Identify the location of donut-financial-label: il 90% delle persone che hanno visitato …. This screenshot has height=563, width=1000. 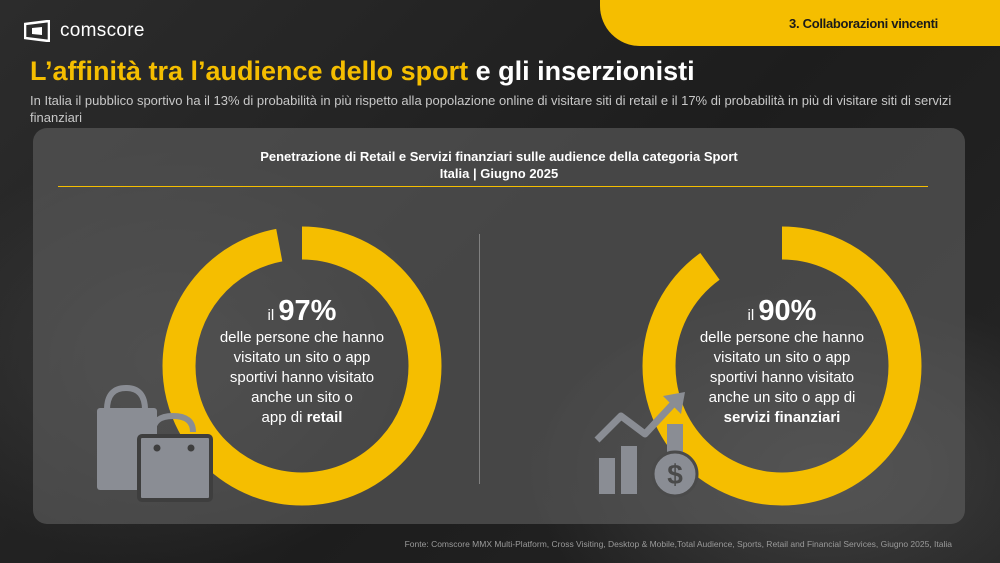
(782, 361).